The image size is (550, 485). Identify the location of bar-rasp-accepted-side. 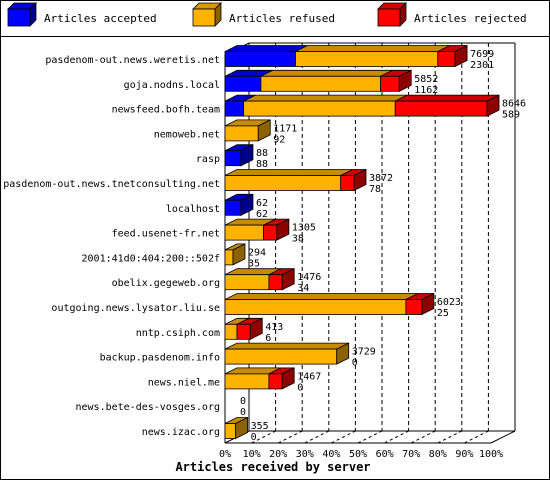
(247, 155).